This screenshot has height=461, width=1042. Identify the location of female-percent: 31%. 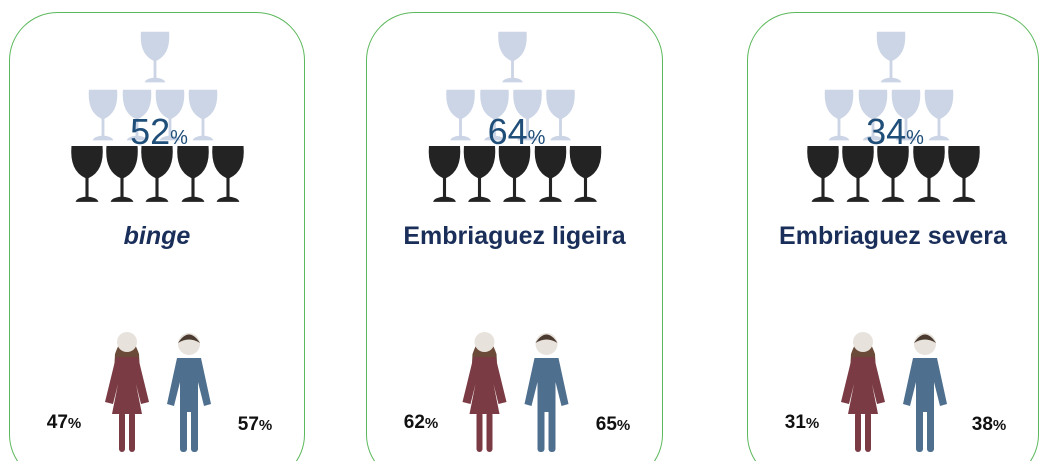
(802, 422).